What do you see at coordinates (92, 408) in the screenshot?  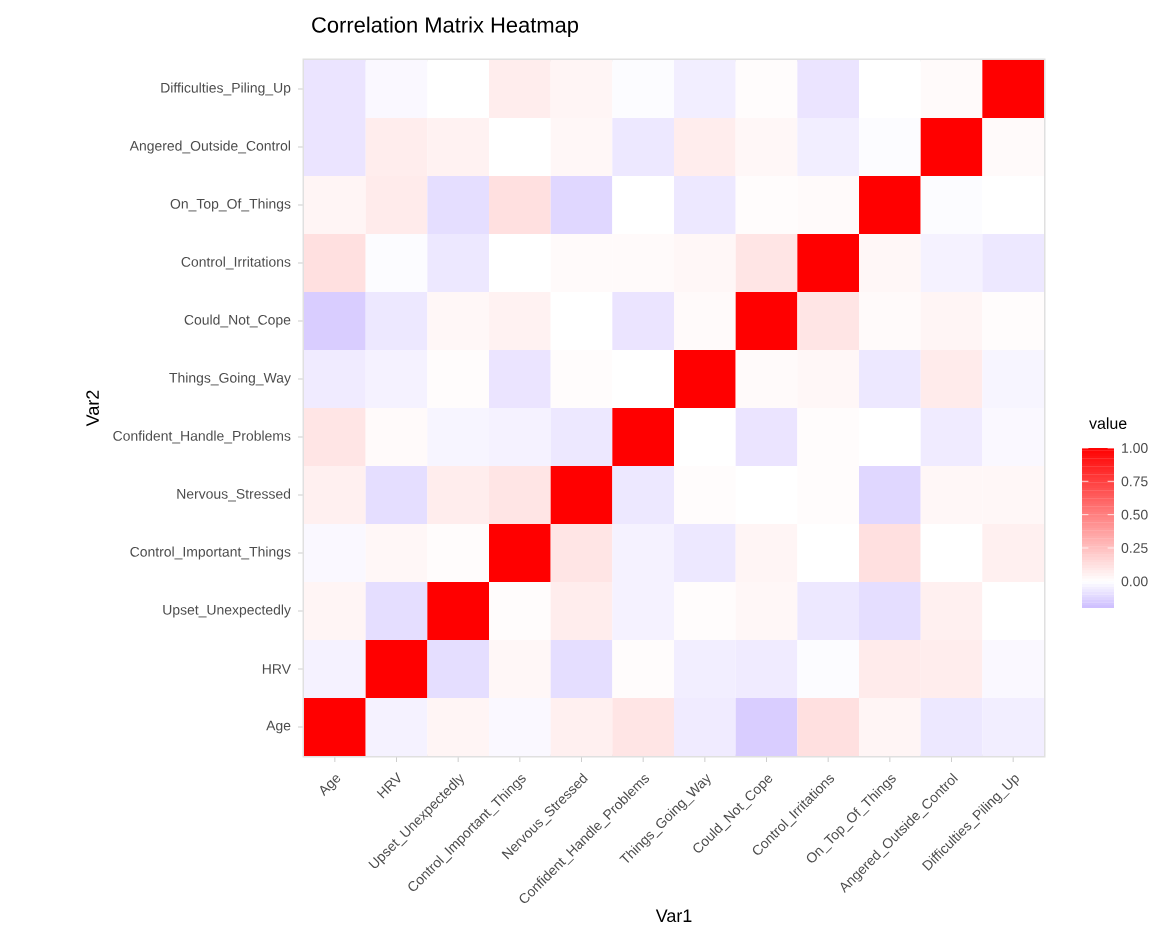 I see `y-axis-title: Var2` at bounding box center [92, 408].